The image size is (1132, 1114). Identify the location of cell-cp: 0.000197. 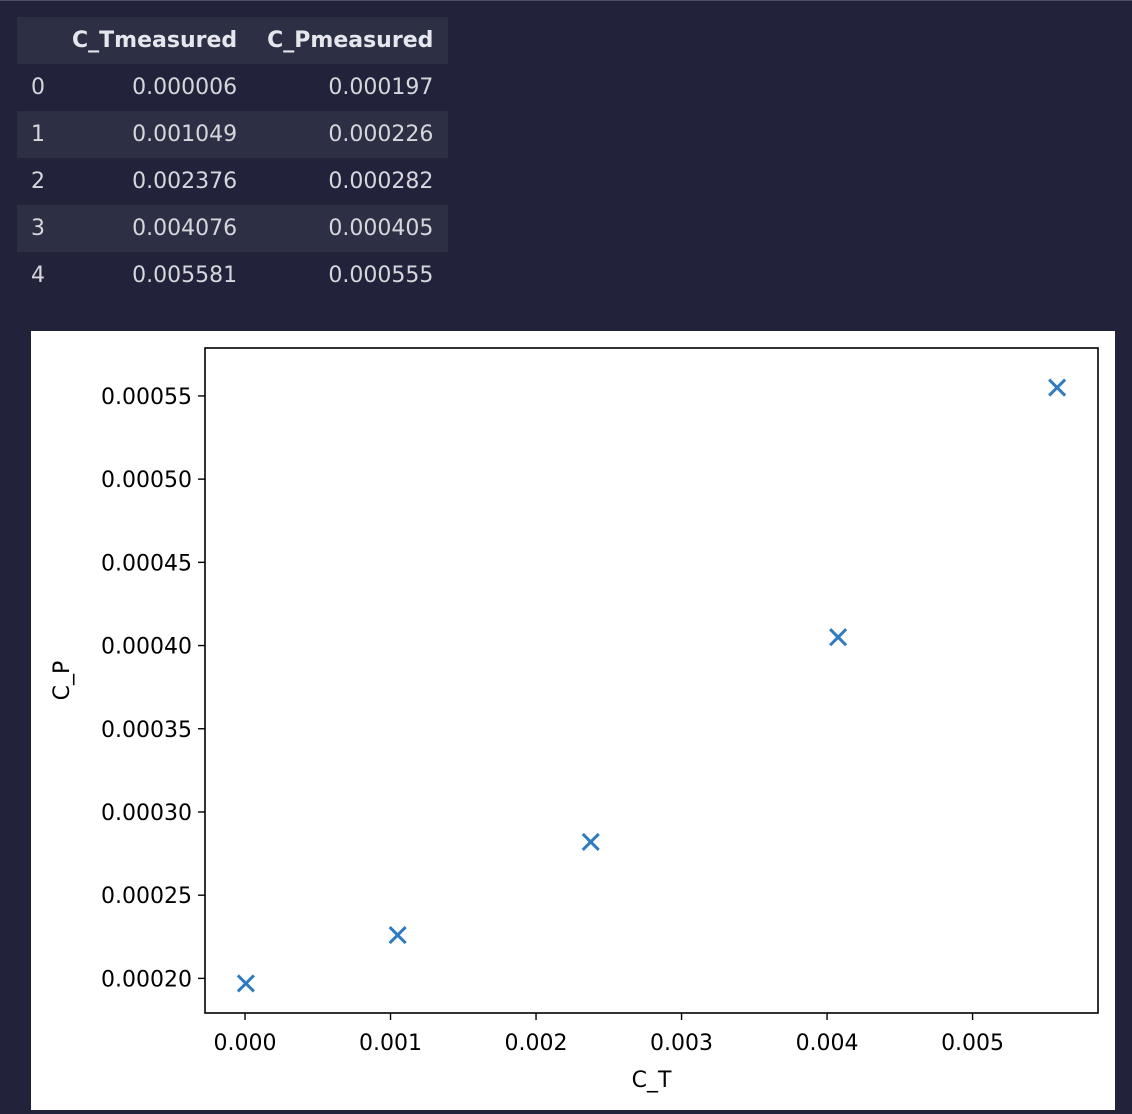
(350, 87).